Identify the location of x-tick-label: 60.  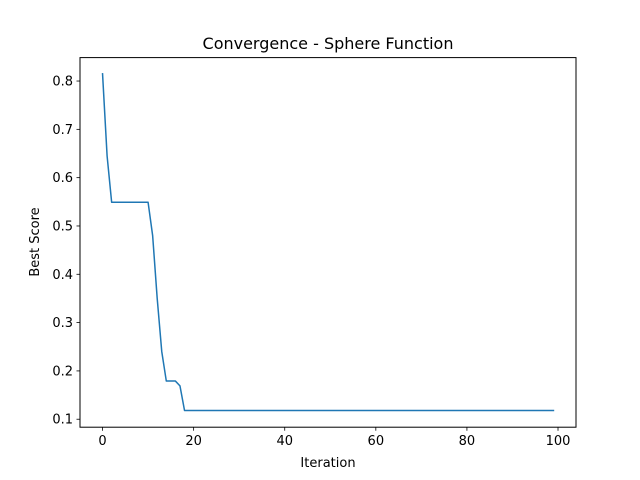
(376, 441).